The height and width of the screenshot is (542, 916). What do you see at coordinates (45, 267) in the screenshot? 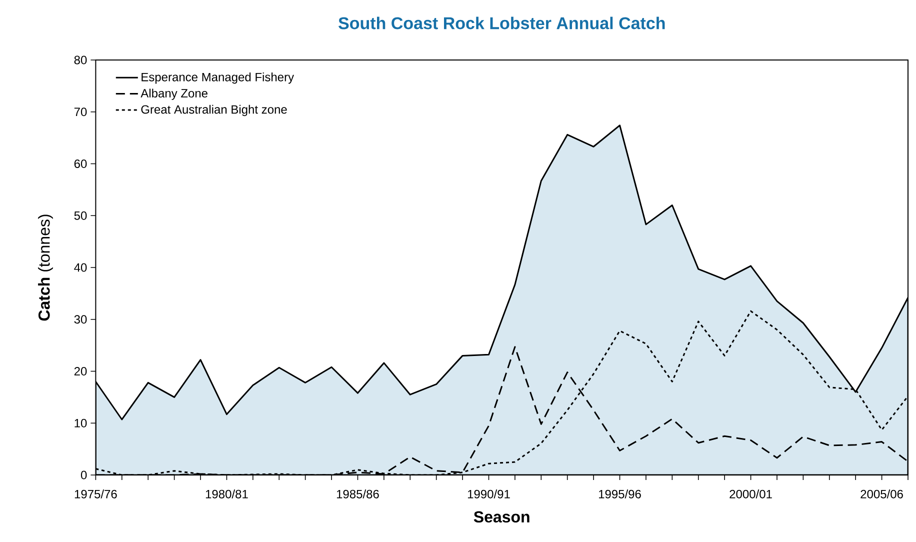
I see `y-axis-title: Catch (tonnes)` at bounding box center [45, 267].